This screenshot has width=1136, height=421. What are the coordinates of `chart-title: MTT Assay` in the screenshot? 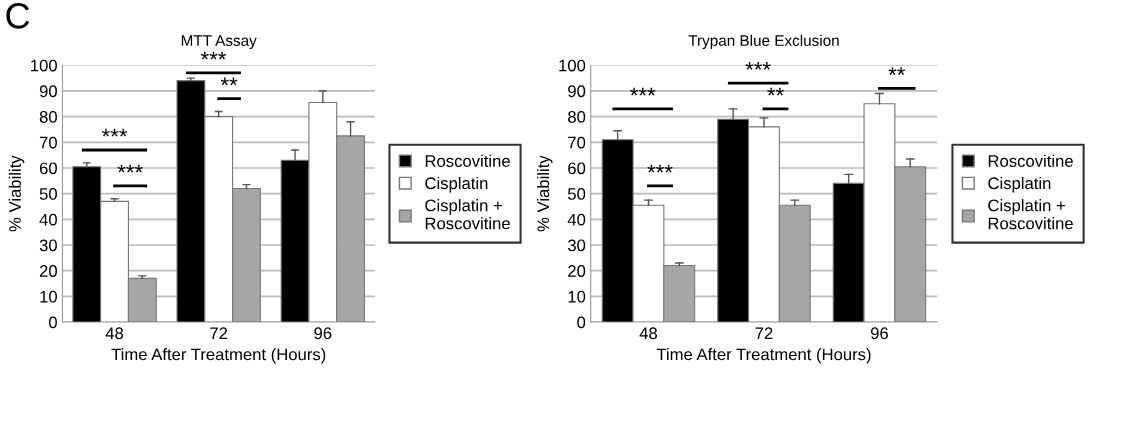 It's located at (219, 42).